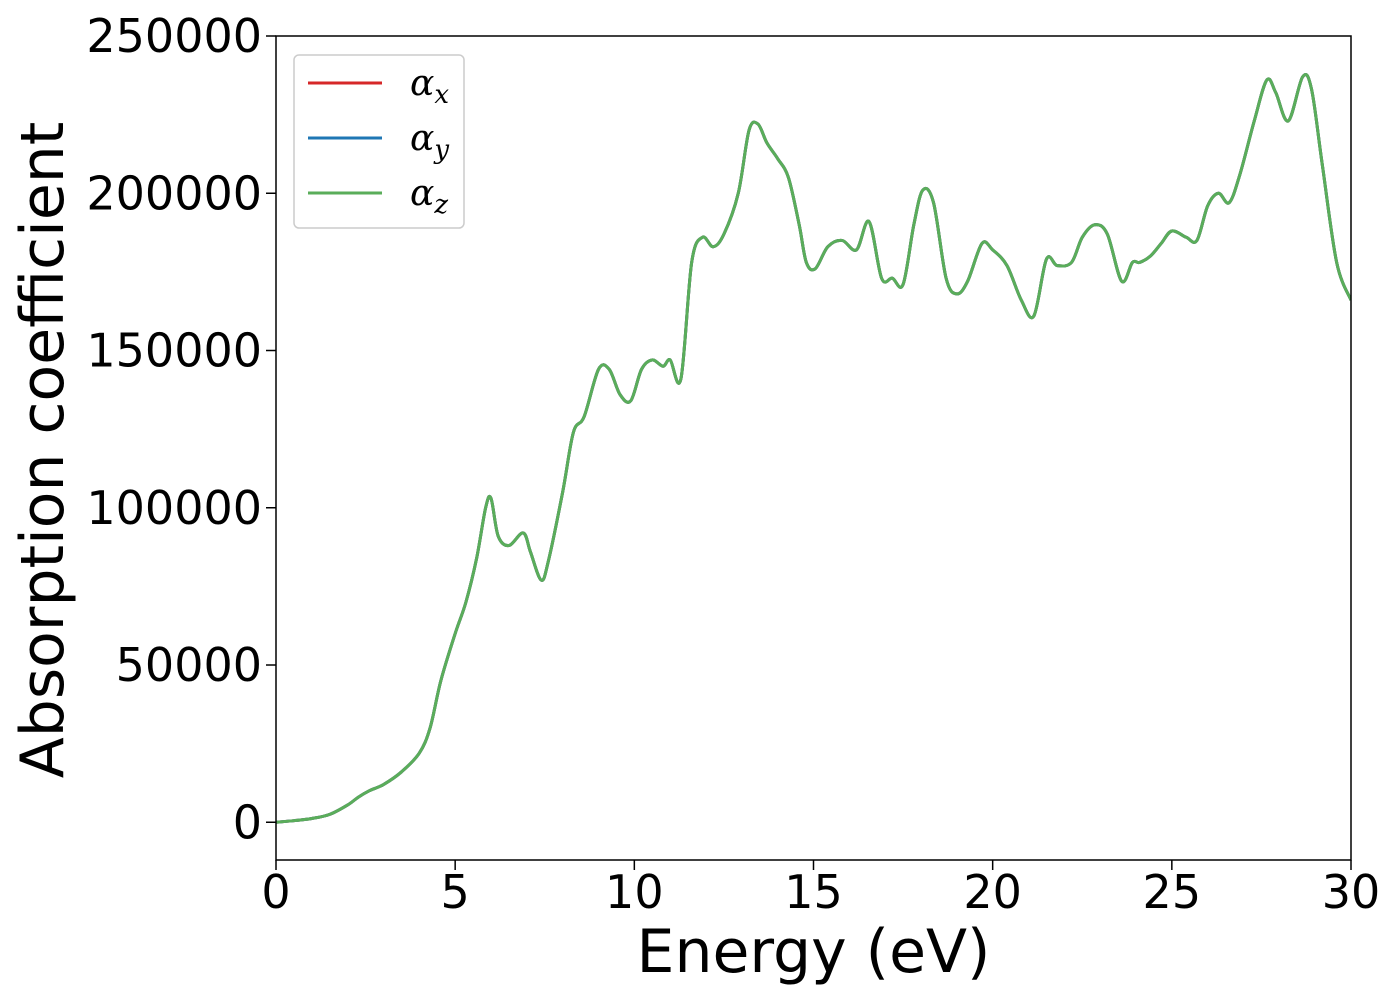 This screenshot has width=1400, height=1000. I want to click on x-axis-title: Energy (eV), so click(814, 952).